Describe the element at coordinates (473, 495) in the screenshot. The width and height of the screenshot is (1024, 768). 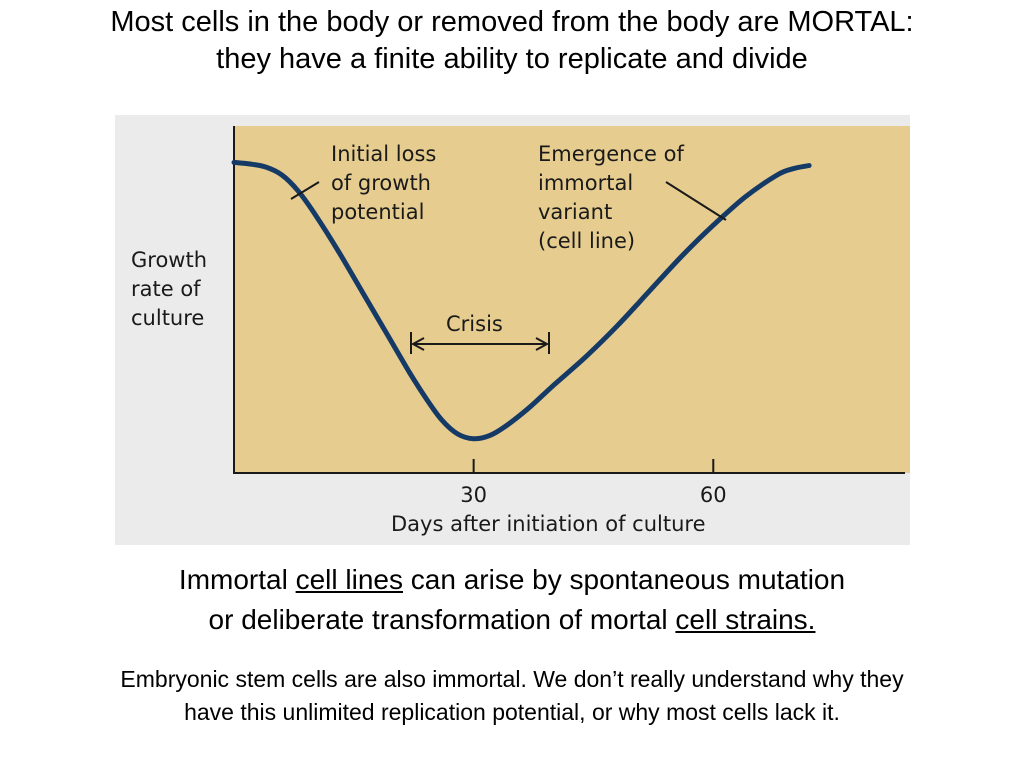
I see `x-tick-label-30: 30` at that location.